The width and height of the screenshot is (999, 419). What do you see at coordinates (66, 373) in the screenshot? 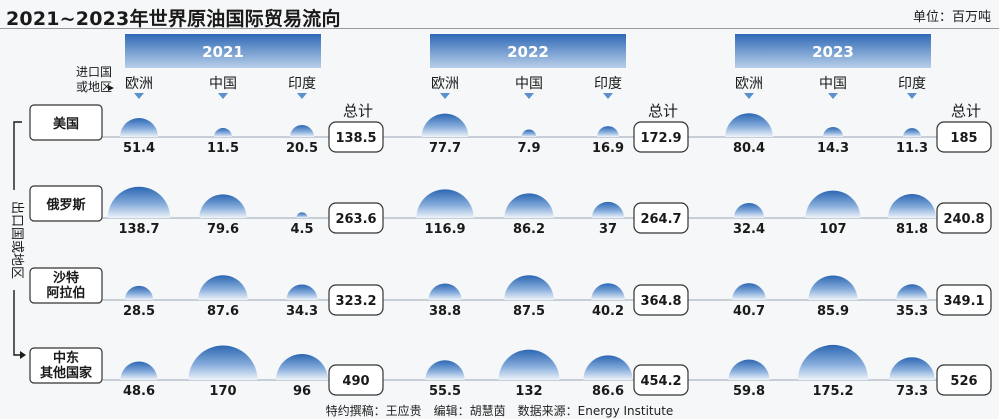
I see `exporter-name: 其他国家` at bounding box center [66, 373].